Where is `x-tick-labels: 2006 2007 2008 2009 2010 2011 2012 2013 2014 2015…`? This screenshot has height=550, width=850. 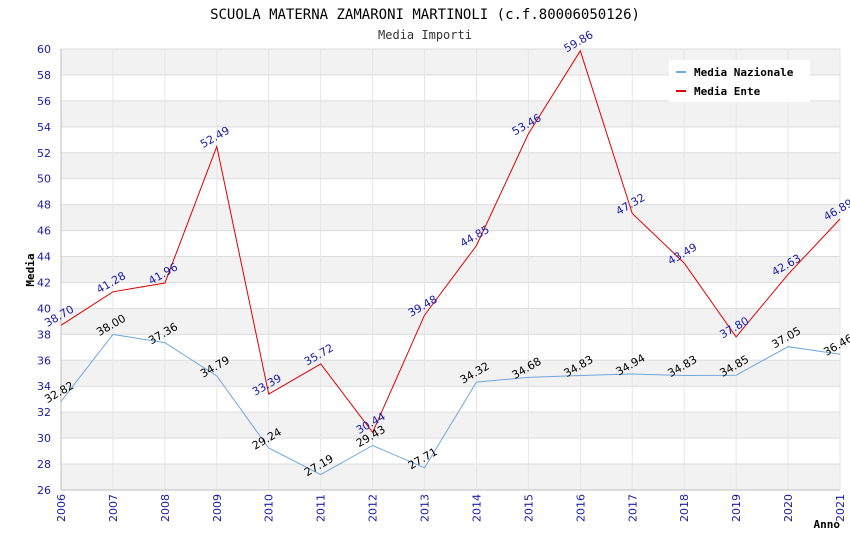 x-tick-labels: 2006 2007 2008 2009 2010 2011 2012 2013 2014 2015… is located at coordinates (451, 508).